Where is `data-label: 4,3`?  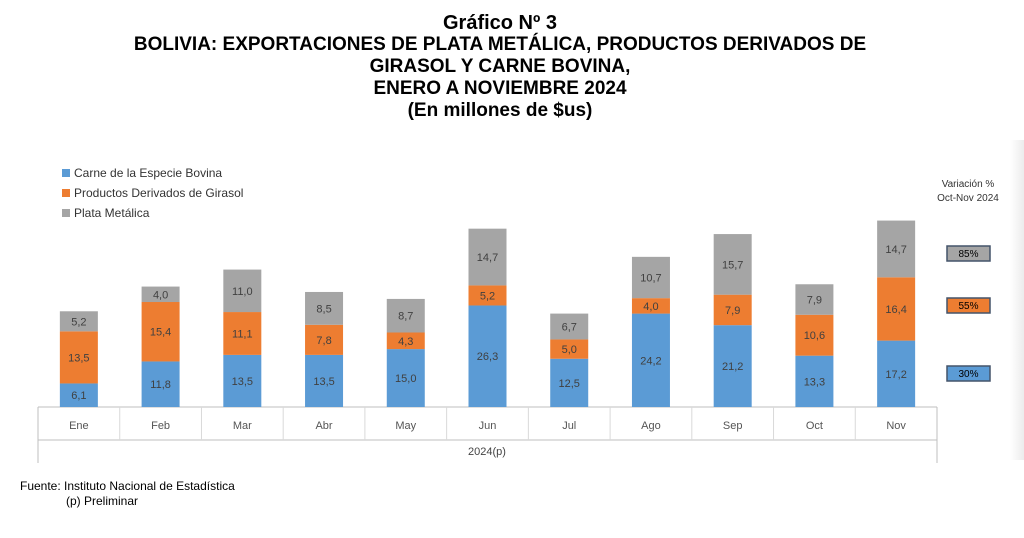
data-label: 4,3 is located at coordinates (405, 342).